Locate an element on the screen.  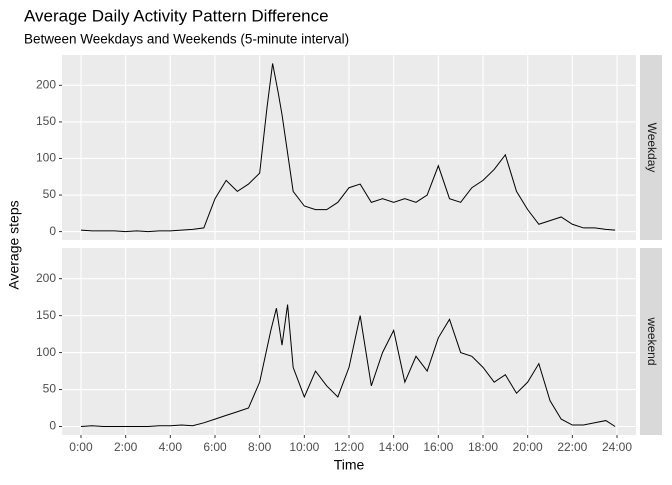
x-tick-label: 6:00 is located at coordinates (215, 447).